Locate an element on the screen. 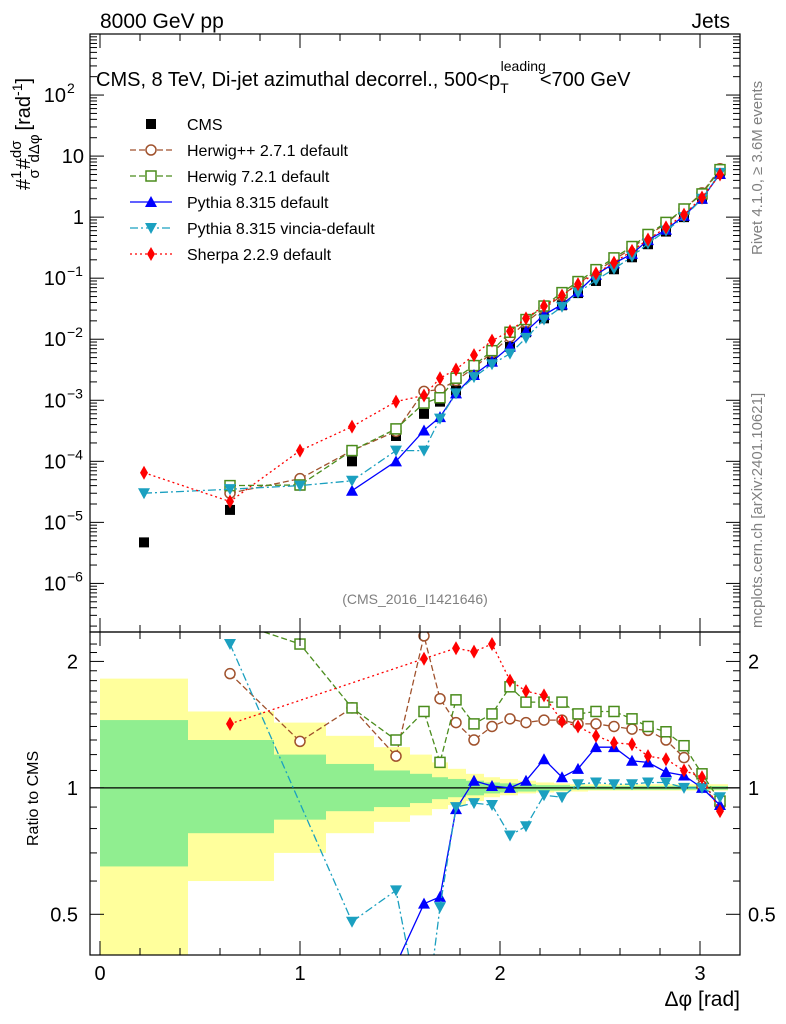 The image size is (786, 1024). x-axis-label: Δφ [rad] is located at coordinates (703, 999).